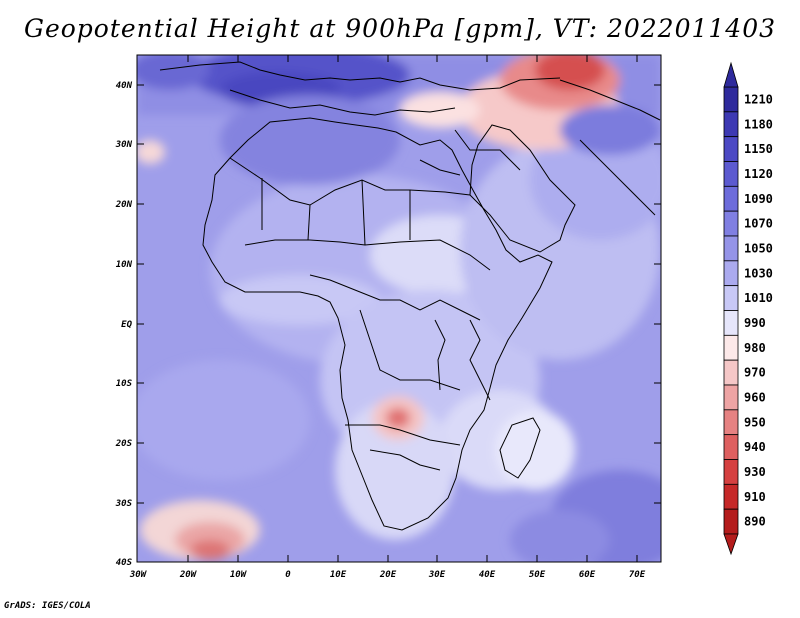 The width and height of the screenshot is (800, 618). Describe the element at coordinates (758, 273) in the screenshot. I see `colorbar-label: 1030` at that location.